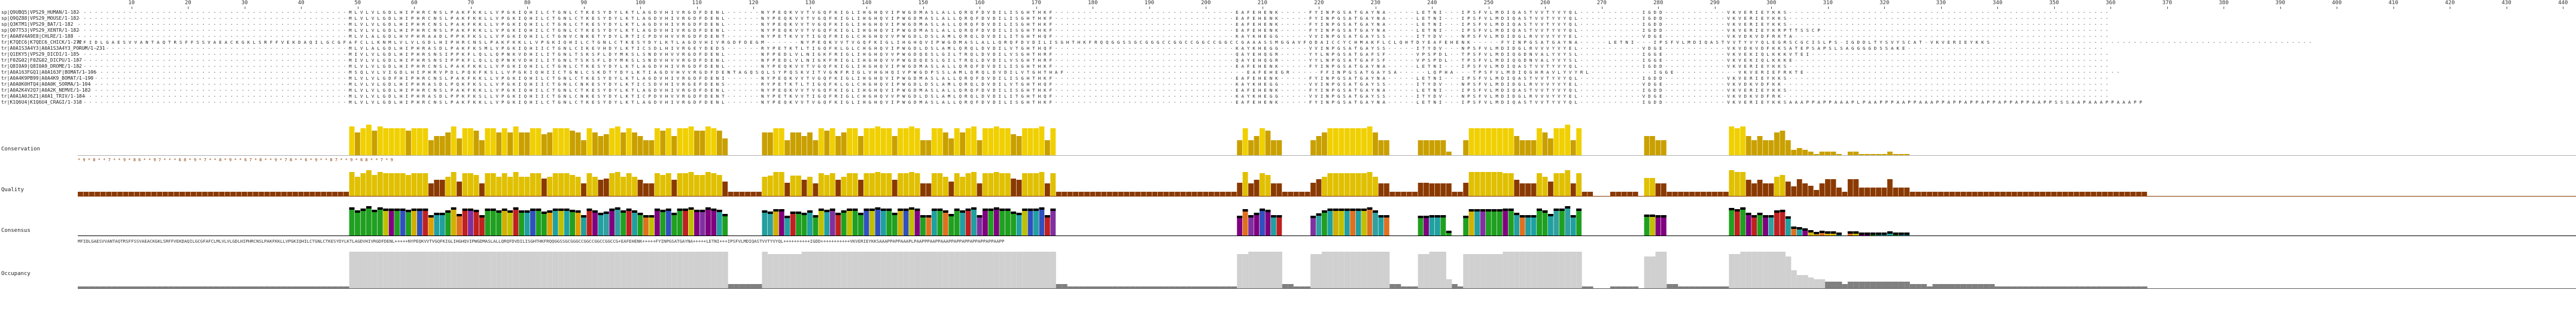  I want to click on sequence-id: tr|A0A1S3A4Y3|A0A1S3A4Y3_PORUM/1-231, so click(53, 49).